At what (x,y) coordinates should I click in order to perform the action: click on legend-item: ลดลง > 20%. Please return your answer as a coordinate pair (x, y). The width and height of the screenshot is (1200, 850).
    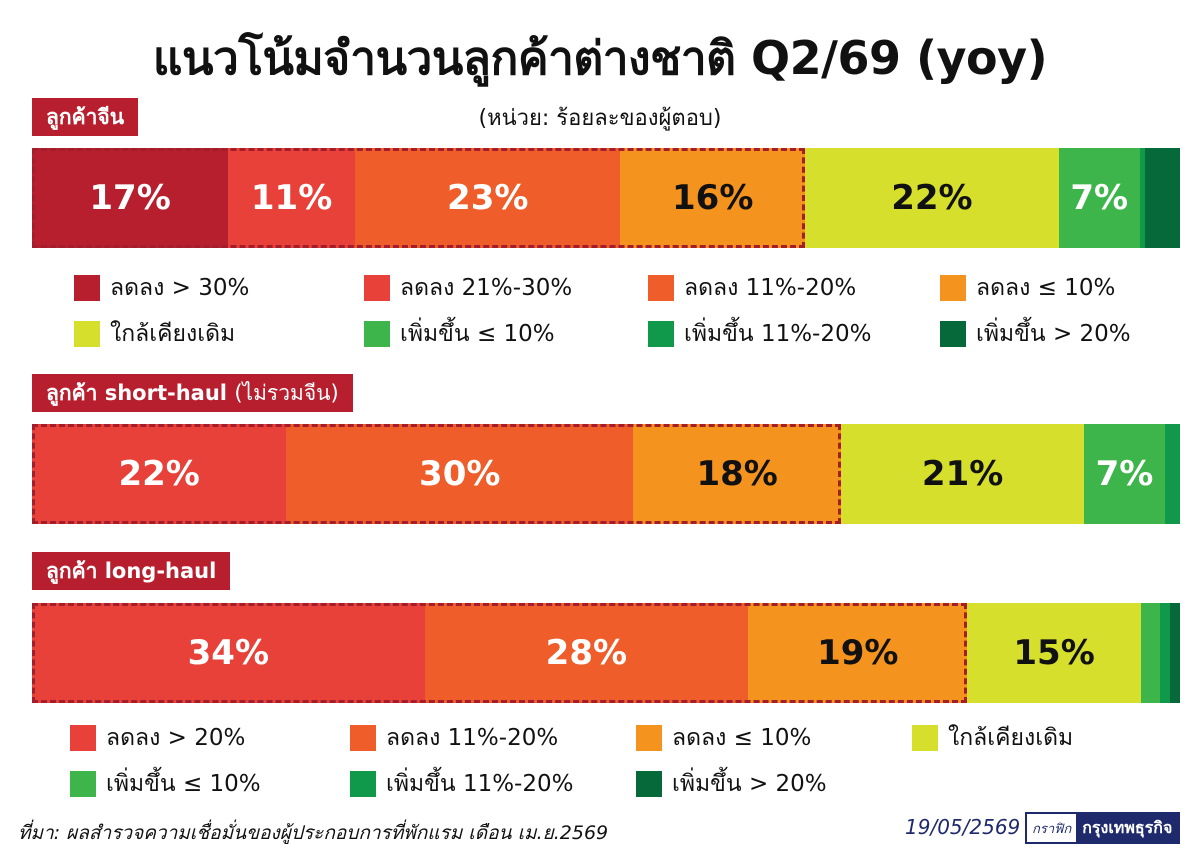
    Looking at the image, I should click on (157, 738).